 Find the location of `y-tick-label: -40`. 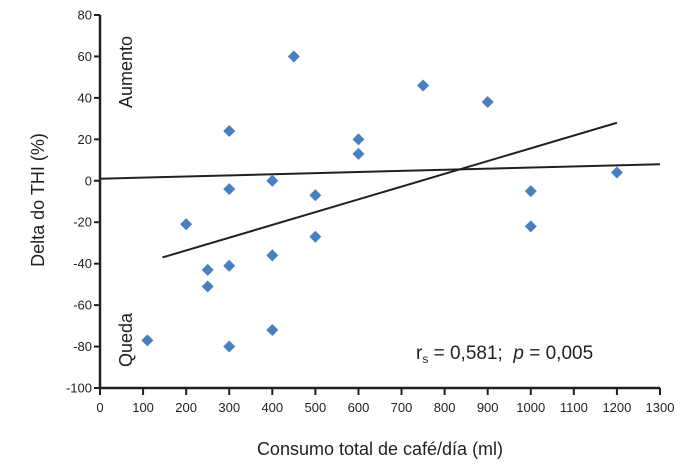

y-tick-label: -40 is located at coordinates (82, 263).